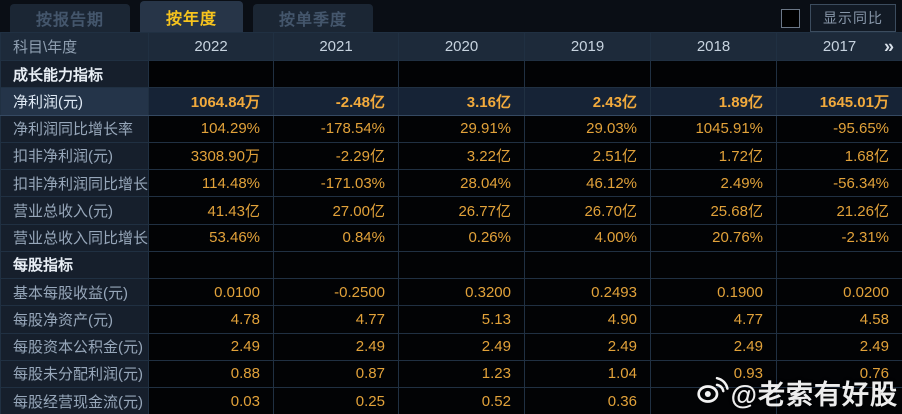  Describe the element at coordinates (587, 210) in the screenshot. I see `row-value: 26.70亿` at that location.